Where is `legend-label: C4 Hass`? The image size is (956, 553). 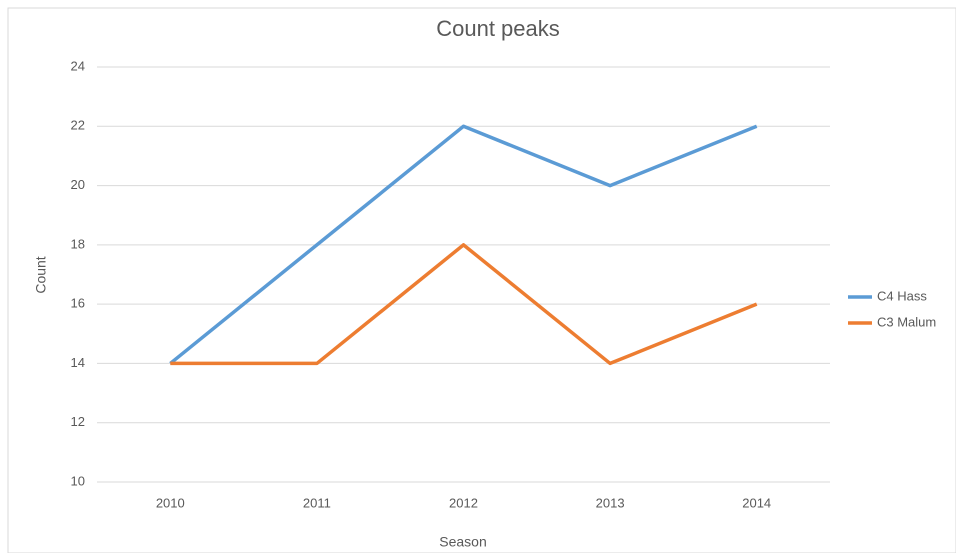 legend-label: C4 Hass is located at coordinates (902, 295).